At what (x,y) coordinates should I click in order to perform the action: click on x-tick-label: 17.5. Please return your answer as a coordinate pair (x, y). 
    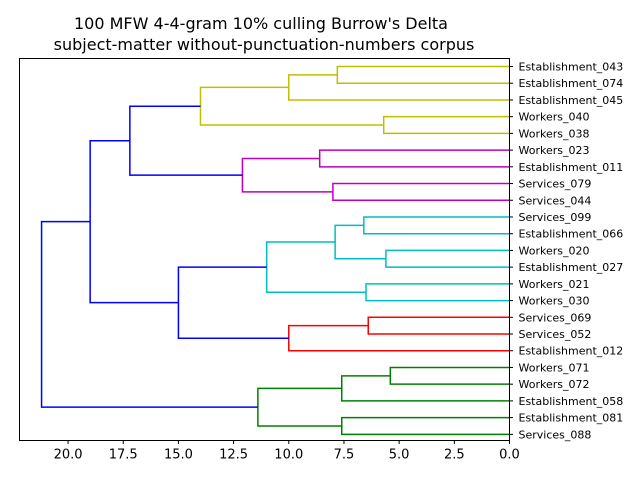
    Looking at the image, I should click on (123, 455).